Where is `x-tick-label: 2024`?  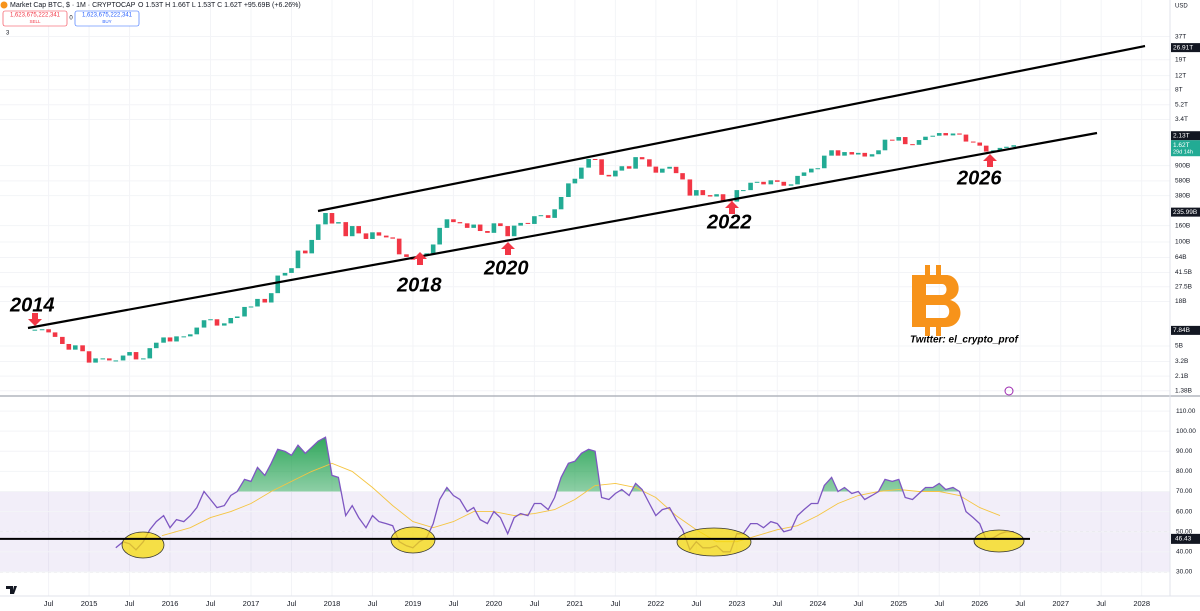 x-tick-label: 2024 is located at coordinates (817, 603).